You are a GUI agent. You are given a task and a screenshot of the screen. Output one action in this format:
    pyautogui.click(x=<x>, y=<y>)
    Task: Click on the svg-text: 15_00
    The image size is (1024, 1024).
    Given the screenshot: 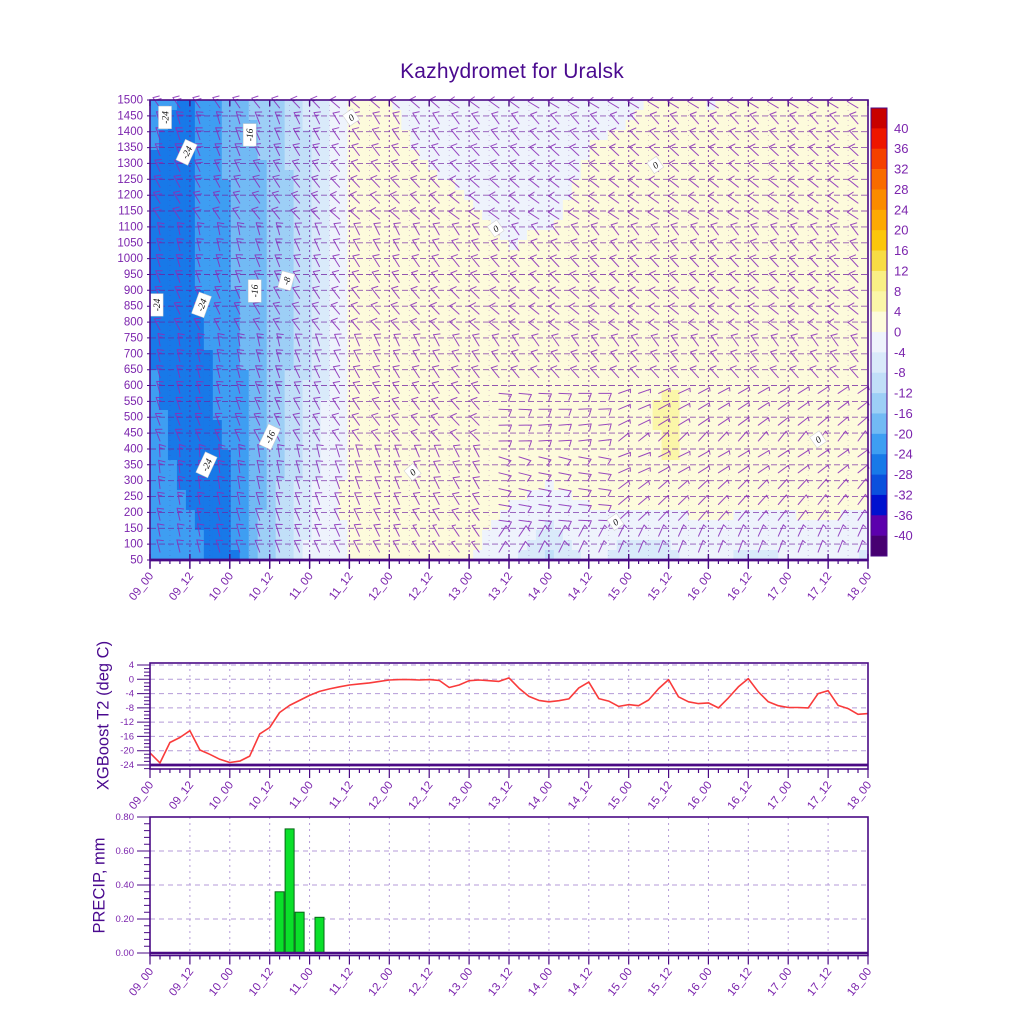 What is the action you would take?
    pyautogui.click(x=620, y=795)
    